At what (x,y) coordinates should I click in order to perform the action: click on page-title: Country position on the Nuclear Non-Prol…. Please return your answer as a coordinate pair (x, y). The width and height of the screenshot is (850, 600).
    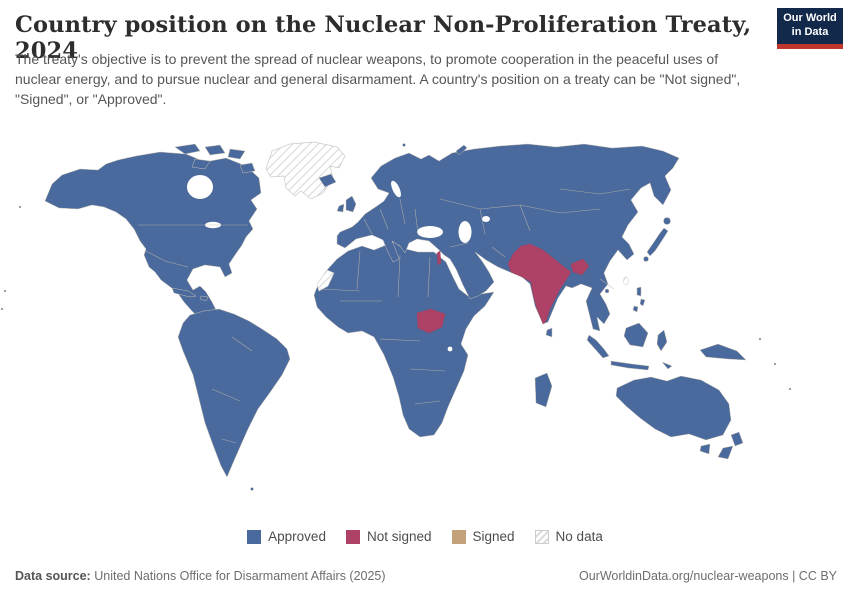
    Looking at the image, I should click on (383, 38).